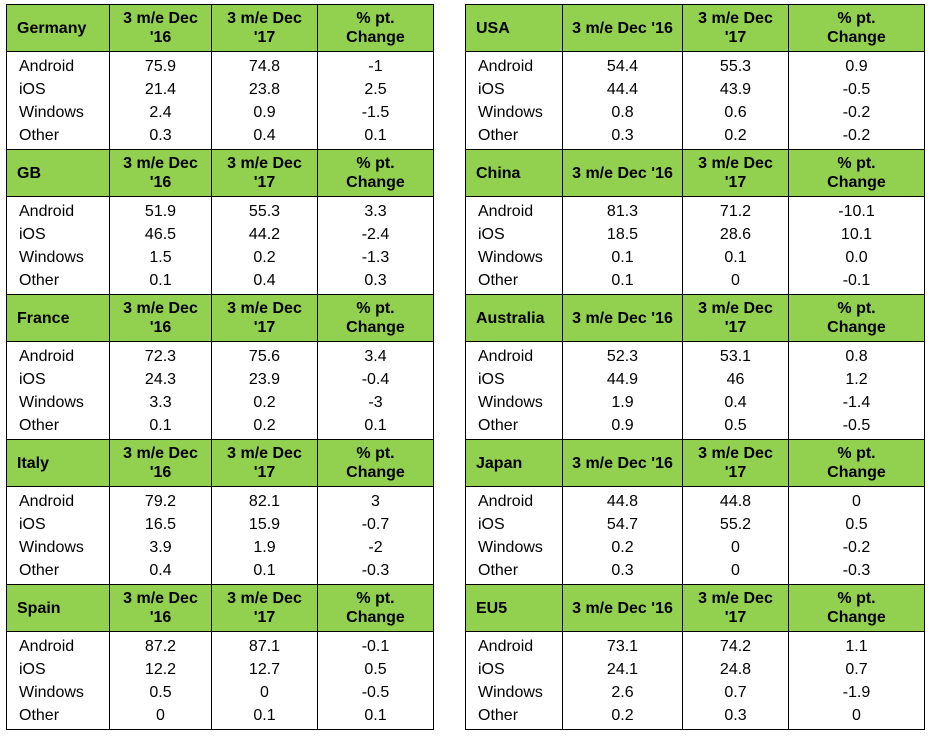  Describe the element at coordinates (220, 173) in the screenshot. I see `header-row-gb: GB 3 m/e Dec '16 3 m/e Dec '17 % pt. Change` at that location.